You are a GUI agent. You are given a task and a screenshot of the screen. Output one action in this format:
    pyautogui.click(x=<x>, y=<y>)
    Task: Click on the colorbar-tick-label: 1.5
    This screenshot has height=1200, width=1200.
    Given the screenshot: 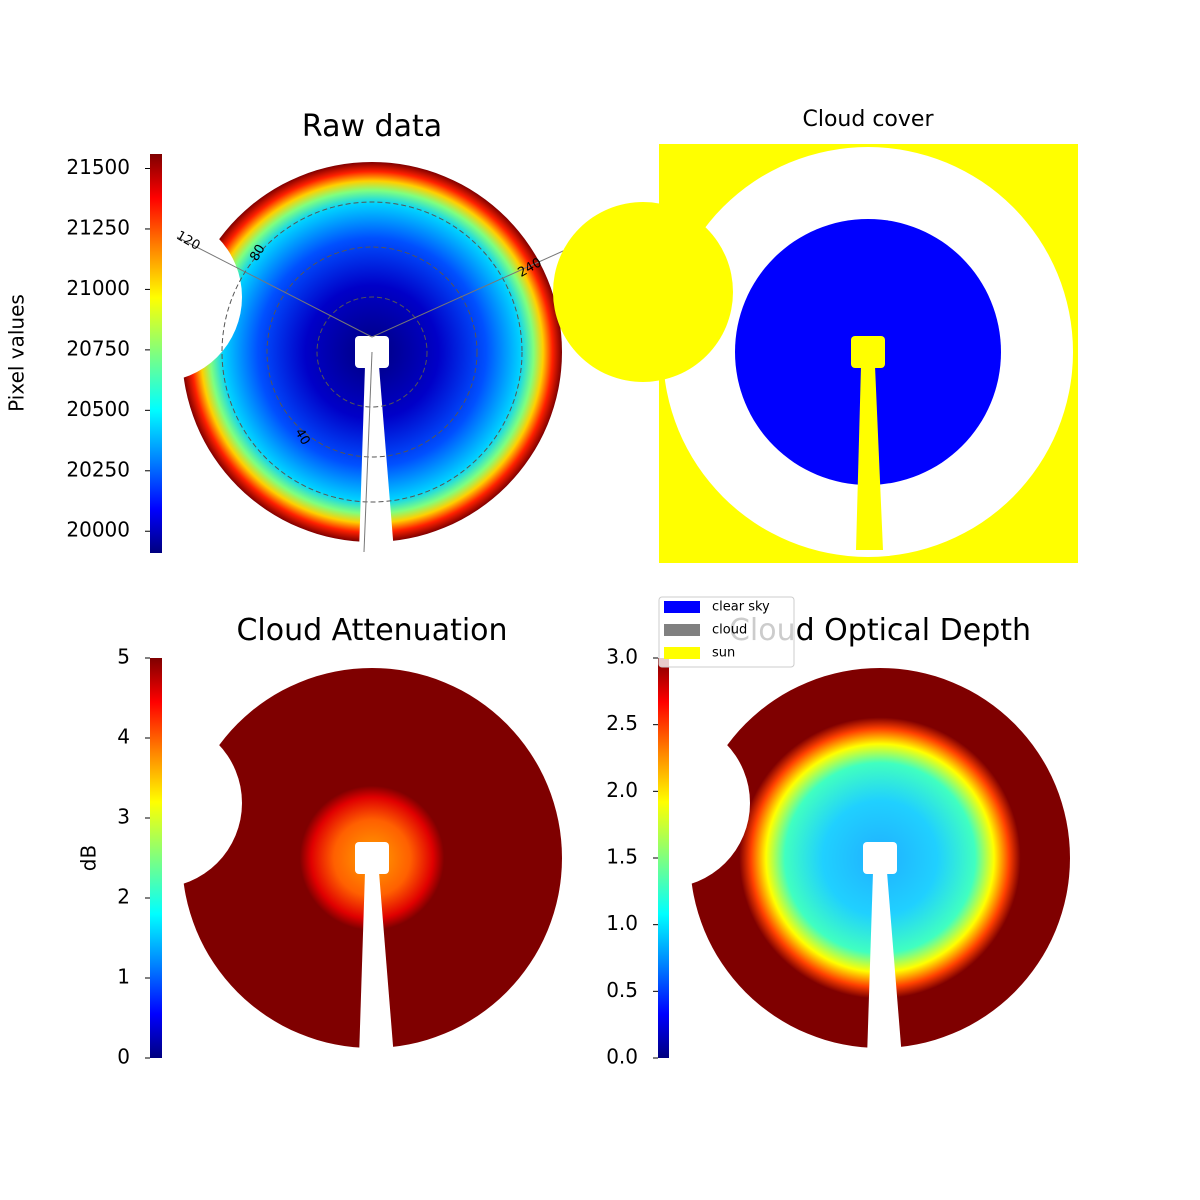 What is the action you would take?
    pyautogui.click(x=622, y=857)
    